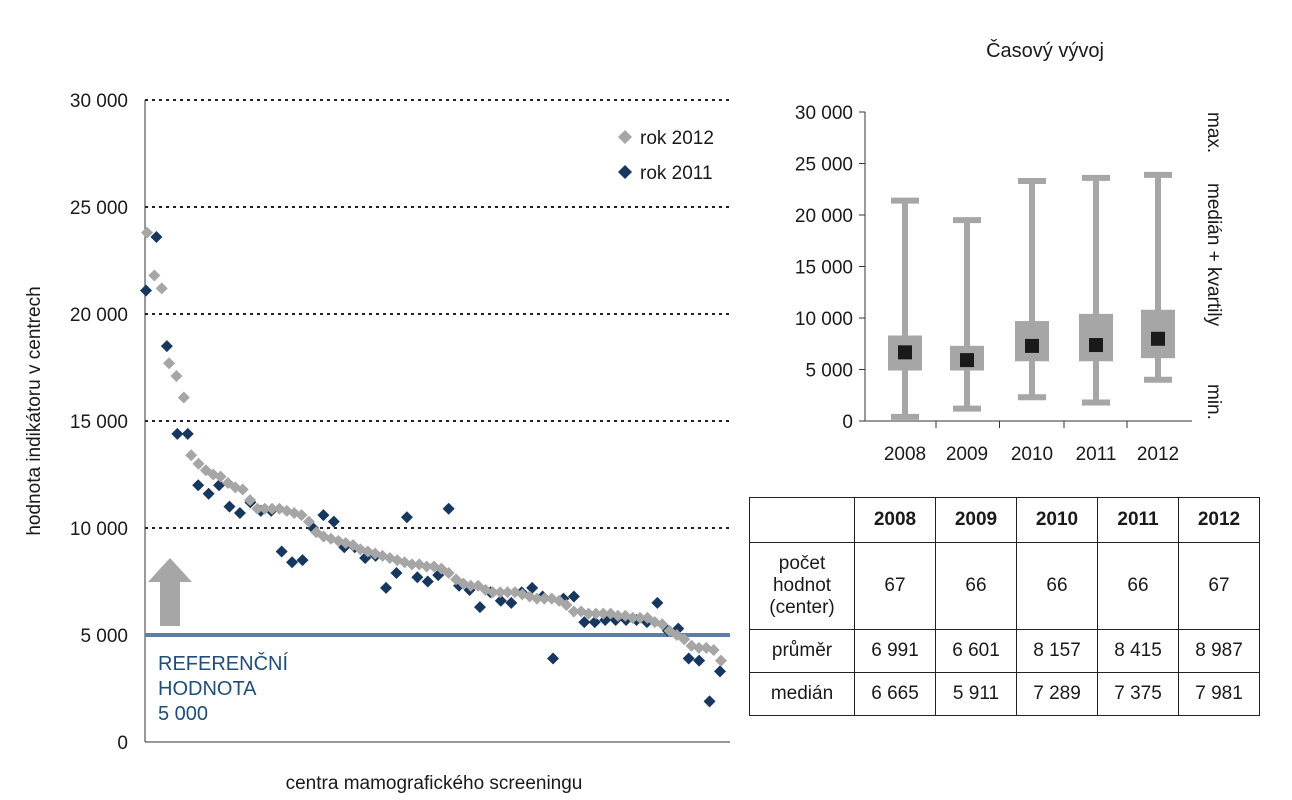 The width and height of the screenshot is (1292, 800). I want to click on table-cell: 8 415, so click(1138, 651).